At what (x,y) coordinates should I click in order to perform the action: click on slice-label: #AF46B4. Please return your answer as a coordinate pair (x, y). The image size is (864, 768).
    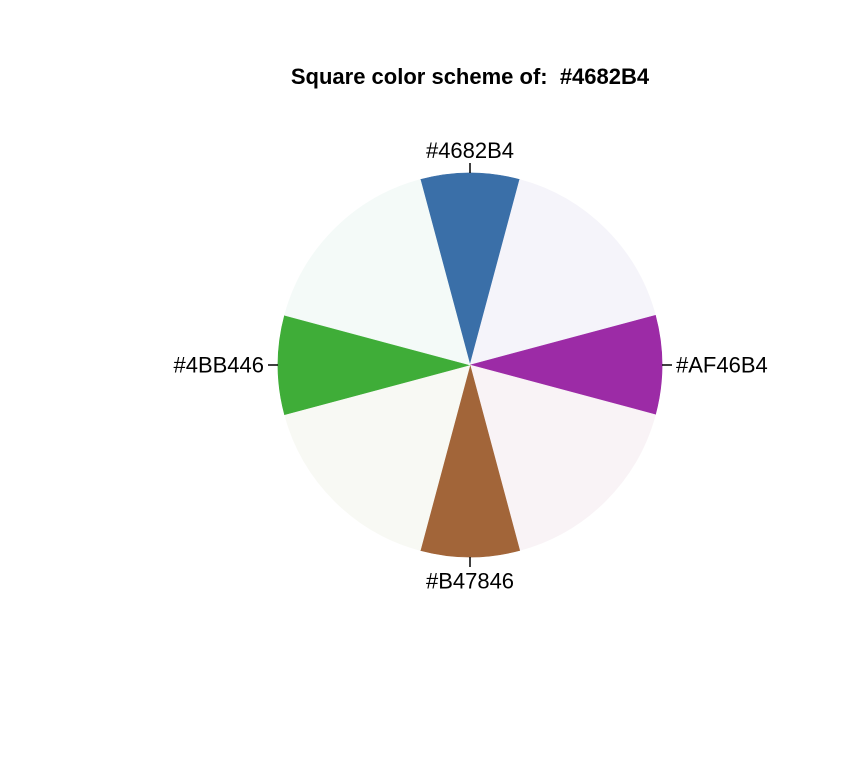
    Looking at the image, I should click on (722, 365).